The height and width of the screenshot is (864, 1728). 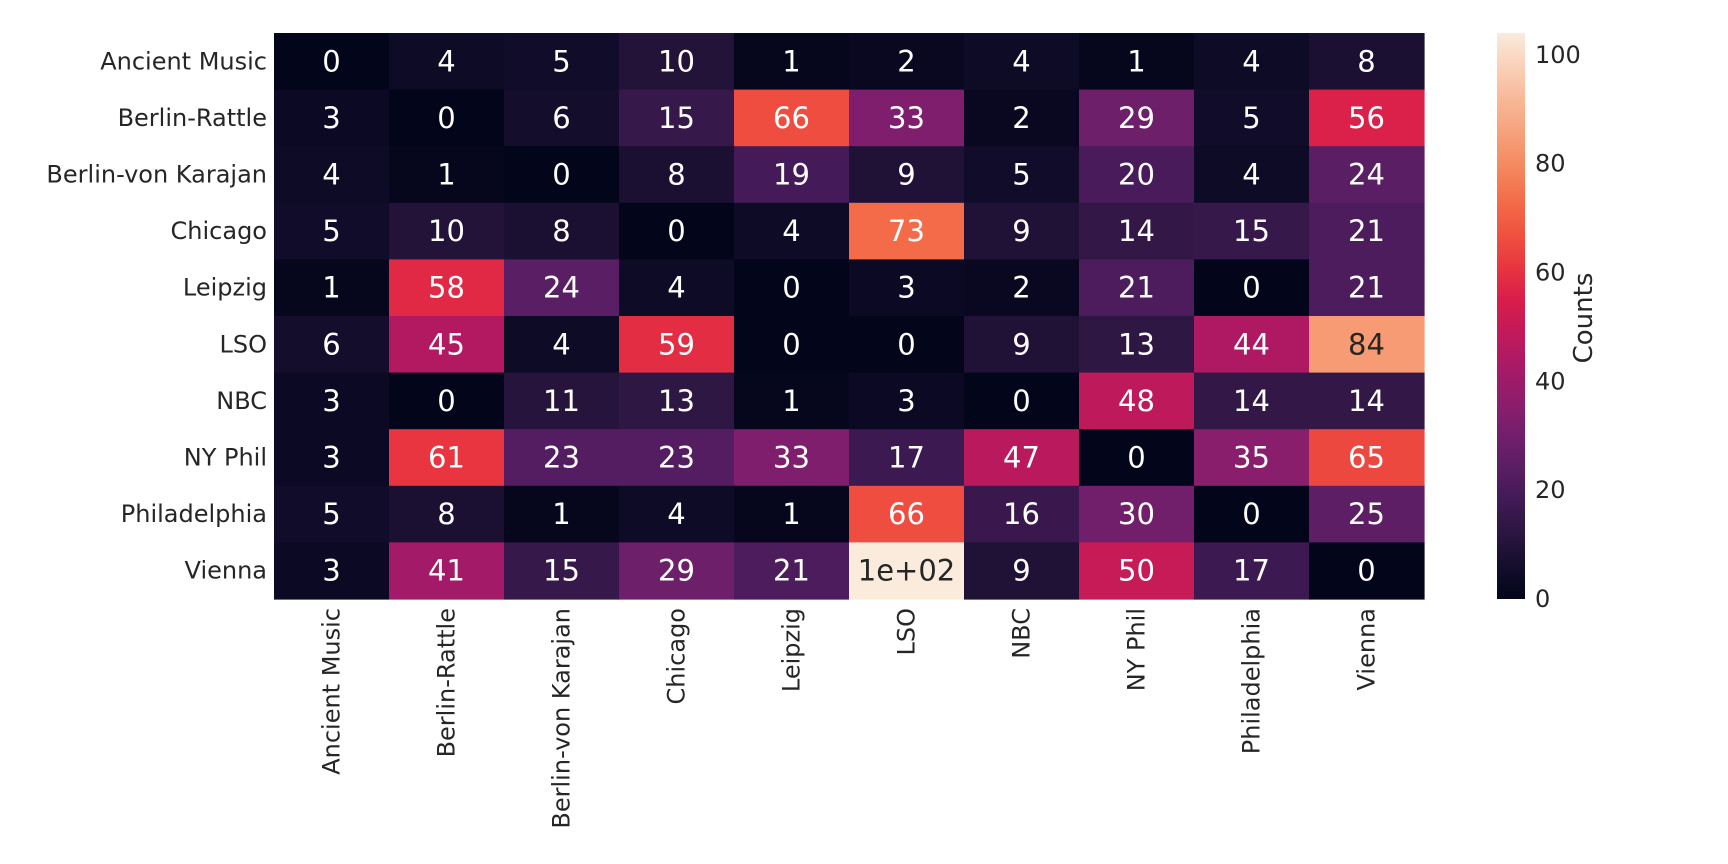 I want to click on x-tick-label: Philadelphia, so click(x=1252, y=681).